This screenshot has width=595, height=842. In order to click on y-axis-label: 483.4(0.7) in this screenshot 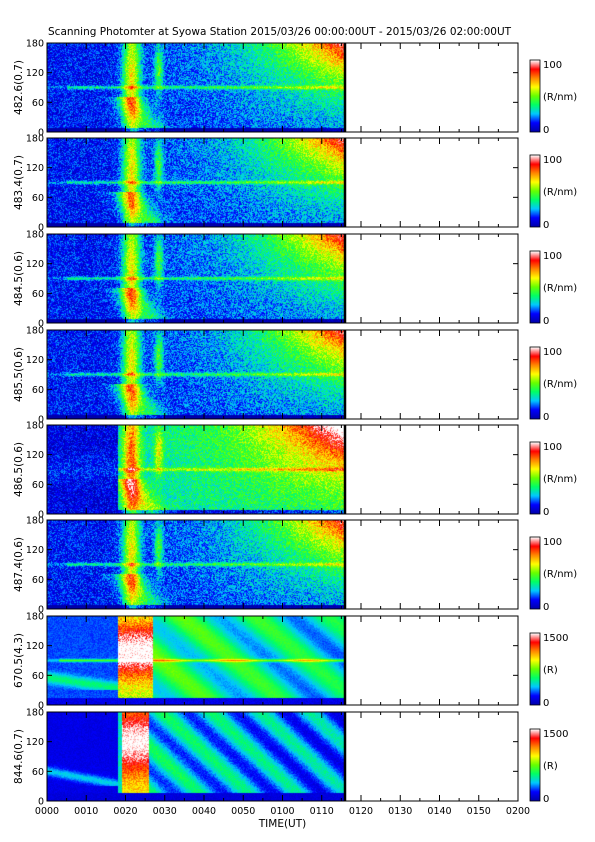, I will do `click(19, 182)`.